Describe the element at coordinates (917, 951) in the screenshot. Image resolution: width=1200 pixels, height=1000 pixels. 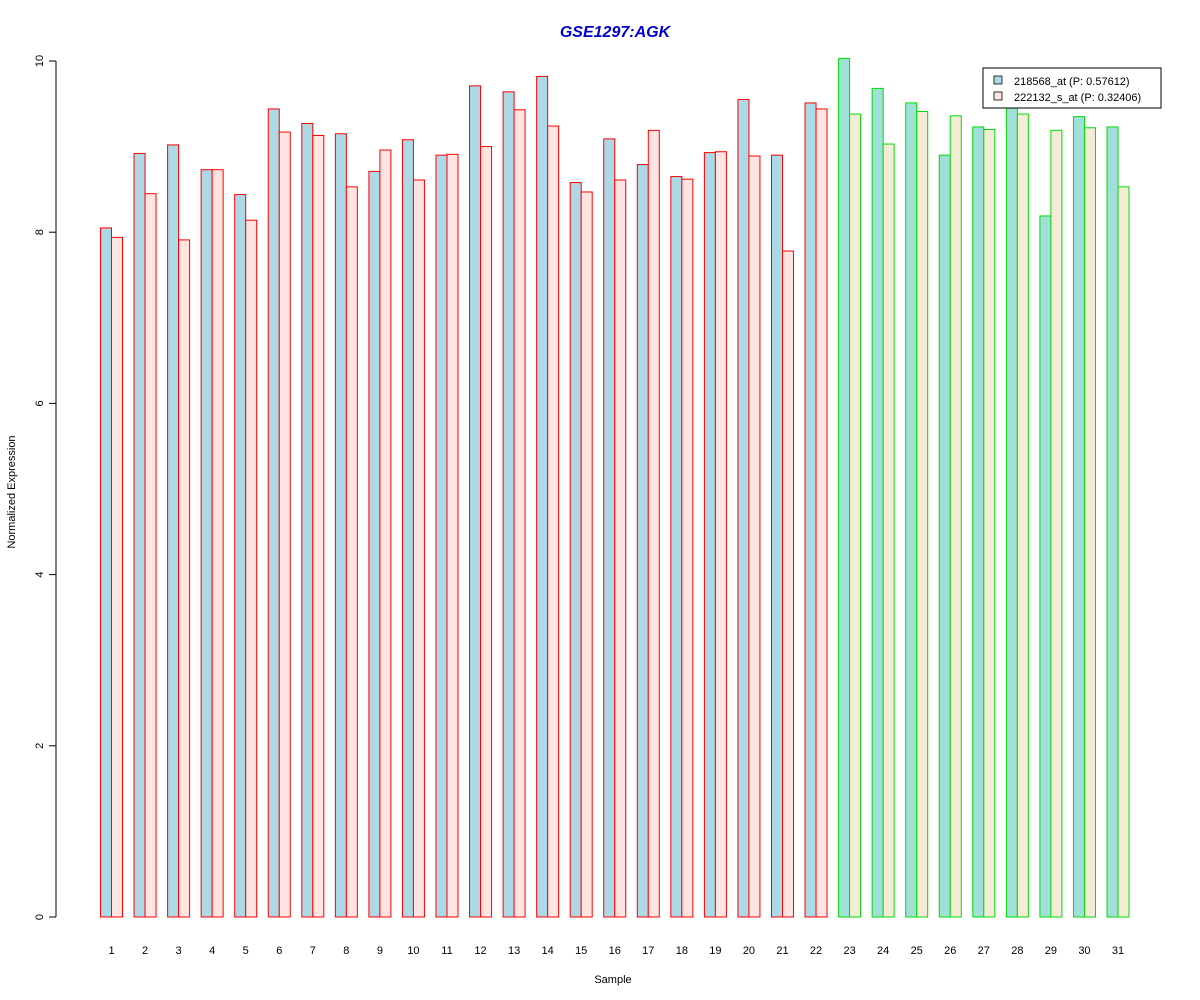
I see `x-tick-label: 25` at that location.